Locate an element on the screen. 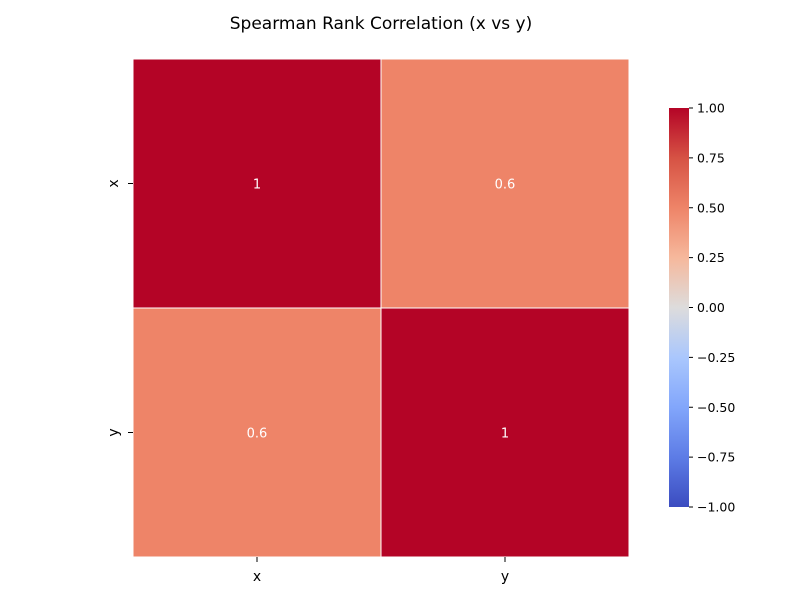 The height and width of the screenshot is (600, 800). y-tick-label: y is located at coordinates (114, 432).